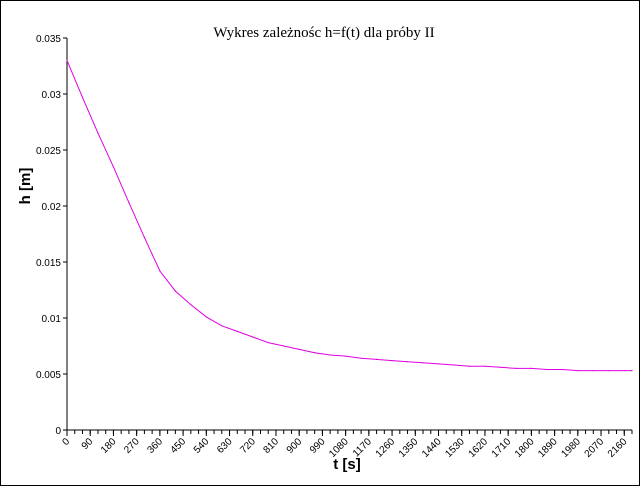 This screenshot has height=486, width=640. Describe the element at coordinates (318, 446) in the screenshot. I see `x-tick-label: 990` at that location.